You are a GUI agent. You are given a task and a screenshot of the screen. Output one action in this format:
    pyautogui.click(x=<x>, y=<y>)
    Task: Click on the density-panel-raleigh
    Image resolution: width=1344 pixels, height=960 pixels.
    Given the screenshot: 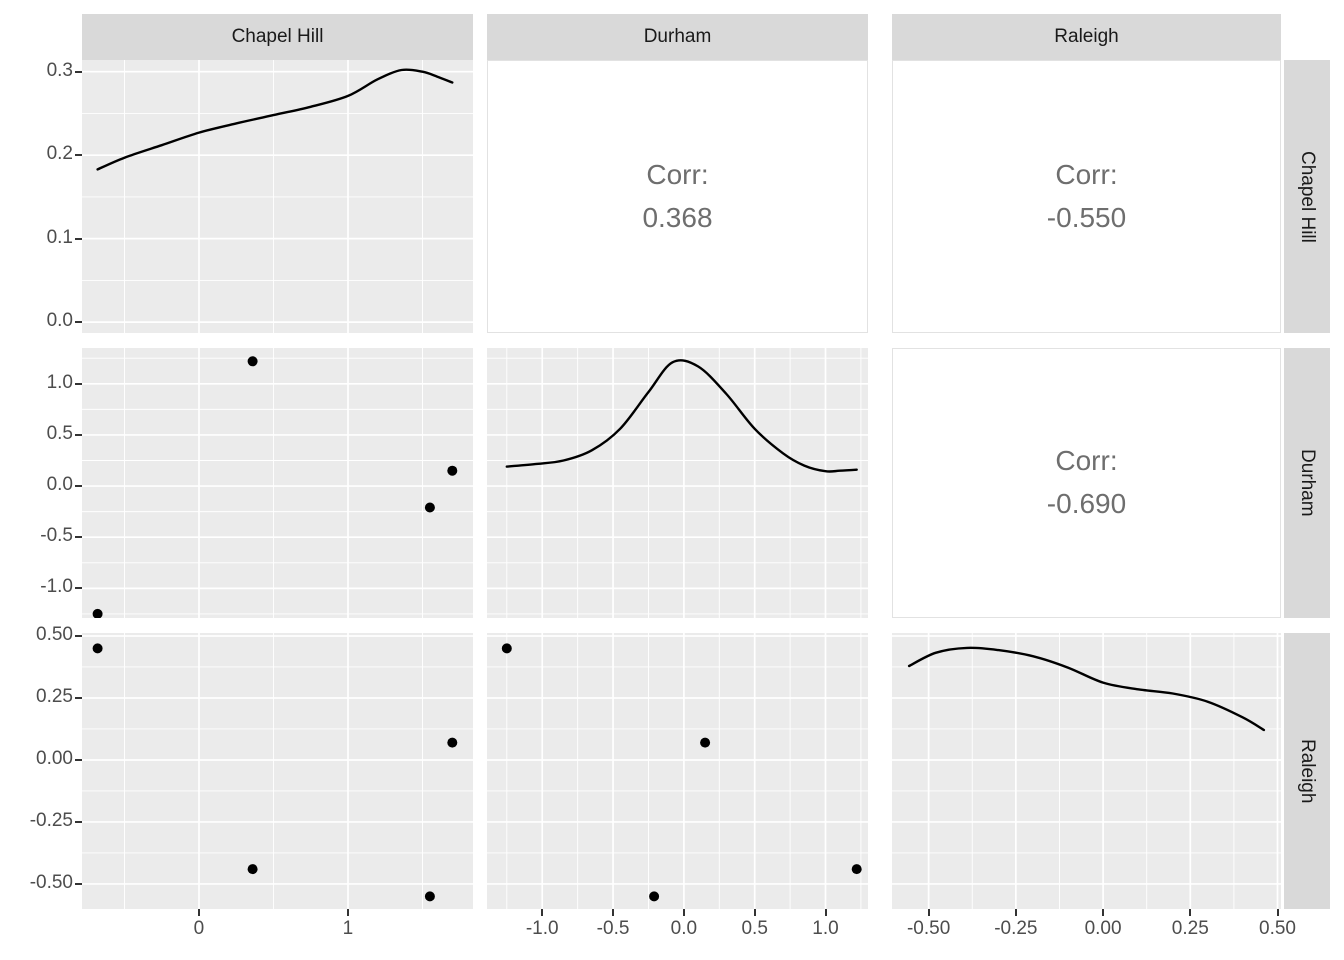 What is the action you would take?
    pyautogui.click(x=1086, y=771)
    